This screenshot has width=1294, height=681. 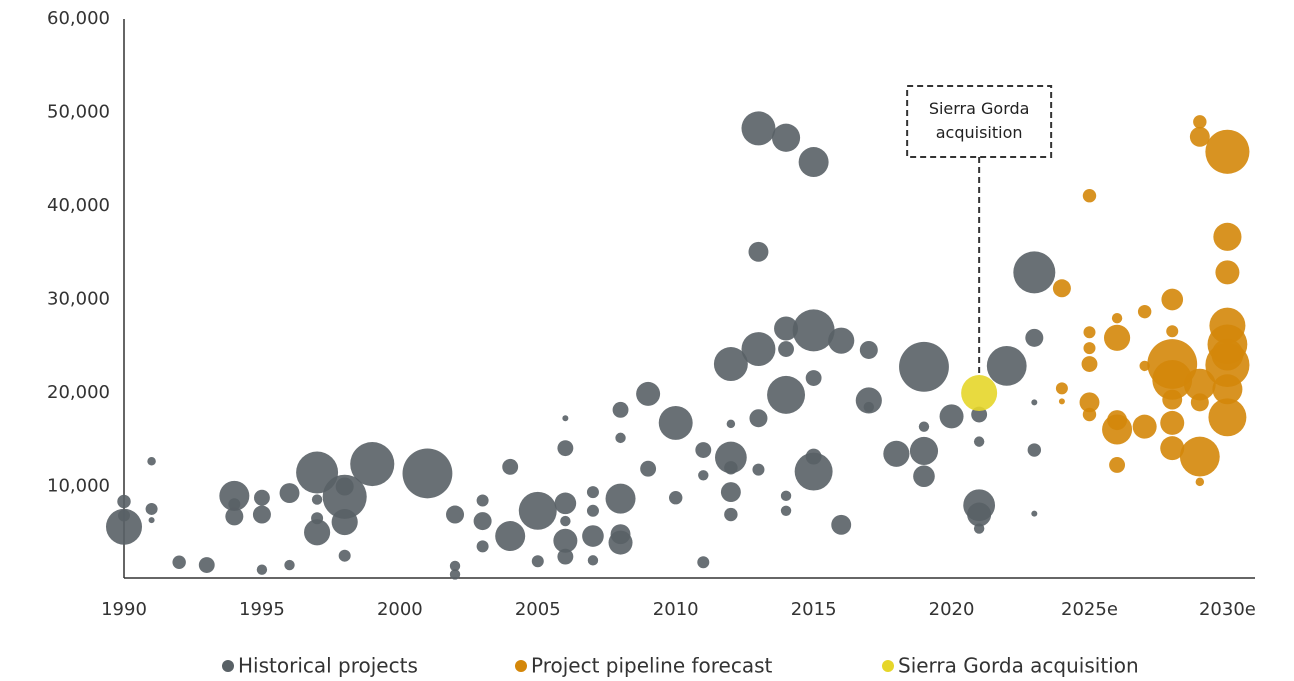 What do you see at coordinates (262, 609) in the screenshot?
I see `x-tick-label: 1995` at bounding box center [262, 609].